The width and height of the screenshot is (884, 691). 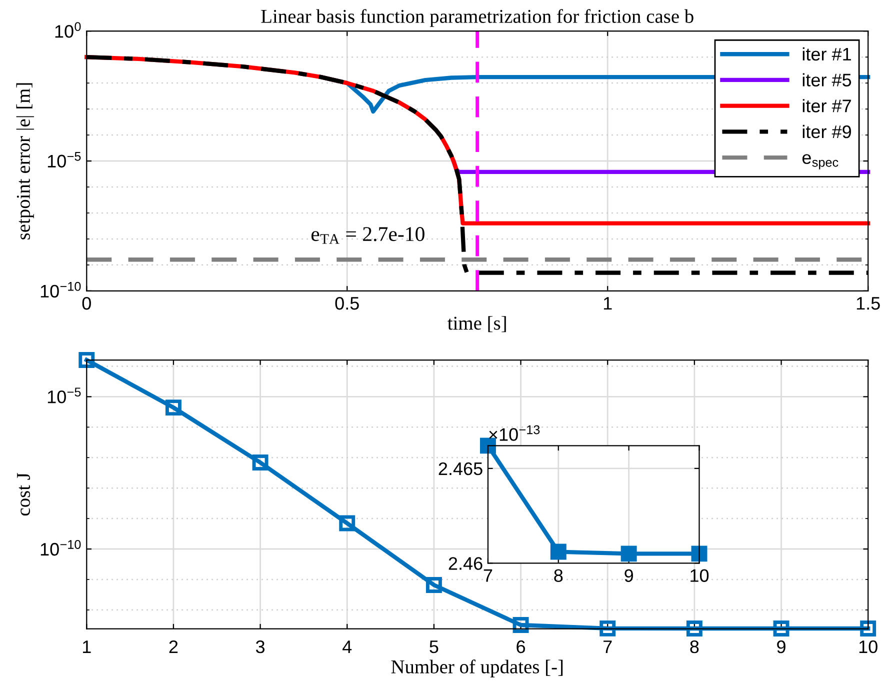 I want to click on x-tick-label: 2, so click(x=173, y=647).